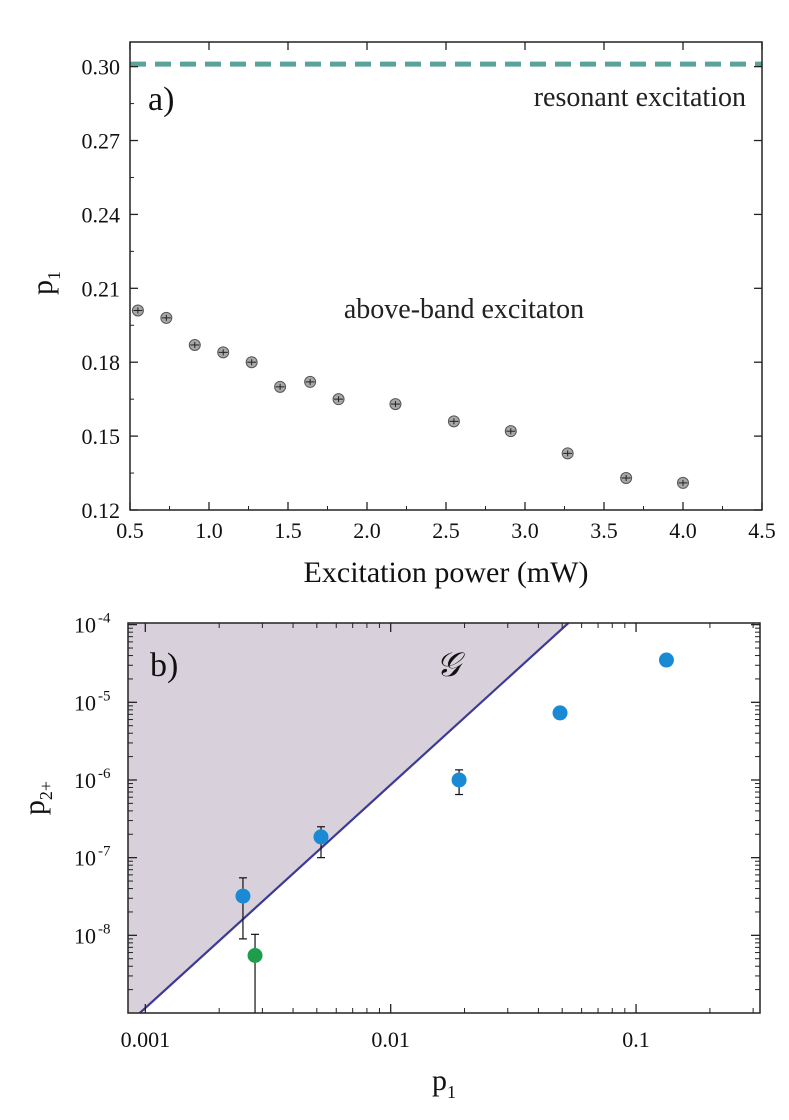 The image size is (789, 1120). Describe the element at coordinates (146, 1039) in the screenshot. I see `x-tick-label: 0.001` at that location.